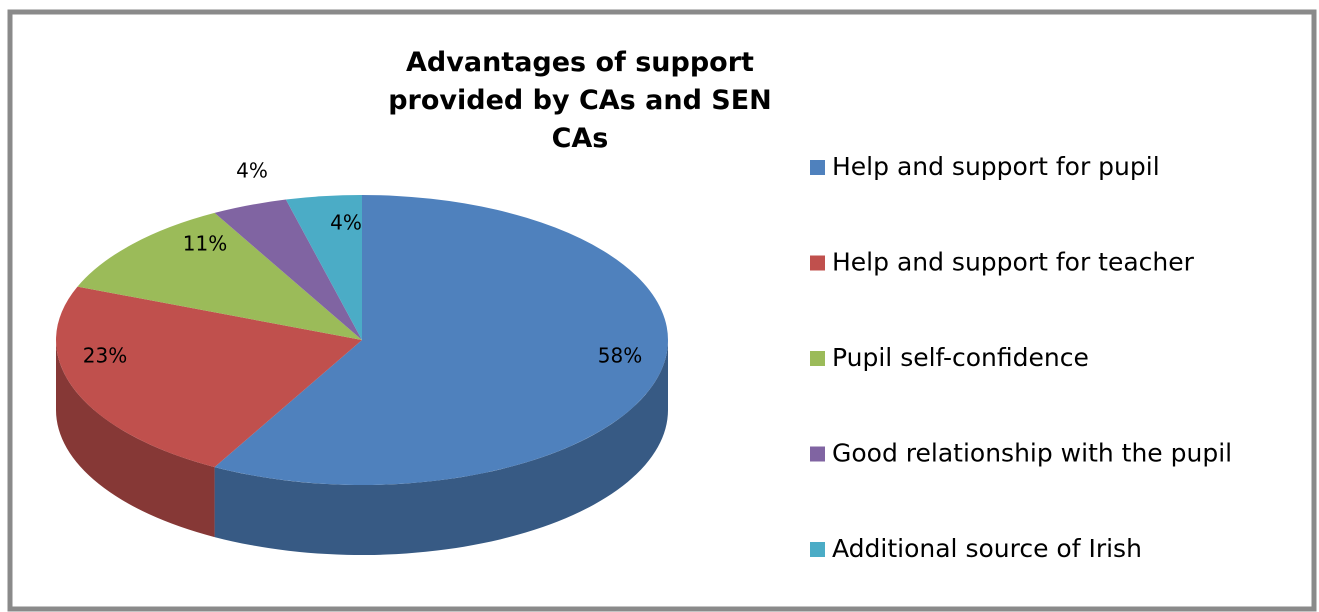  What do you see at coordinates (1013, 262) in the screenshot?
I see `legend-label: Help and support for teacher` at bounding box center [1013, 262].